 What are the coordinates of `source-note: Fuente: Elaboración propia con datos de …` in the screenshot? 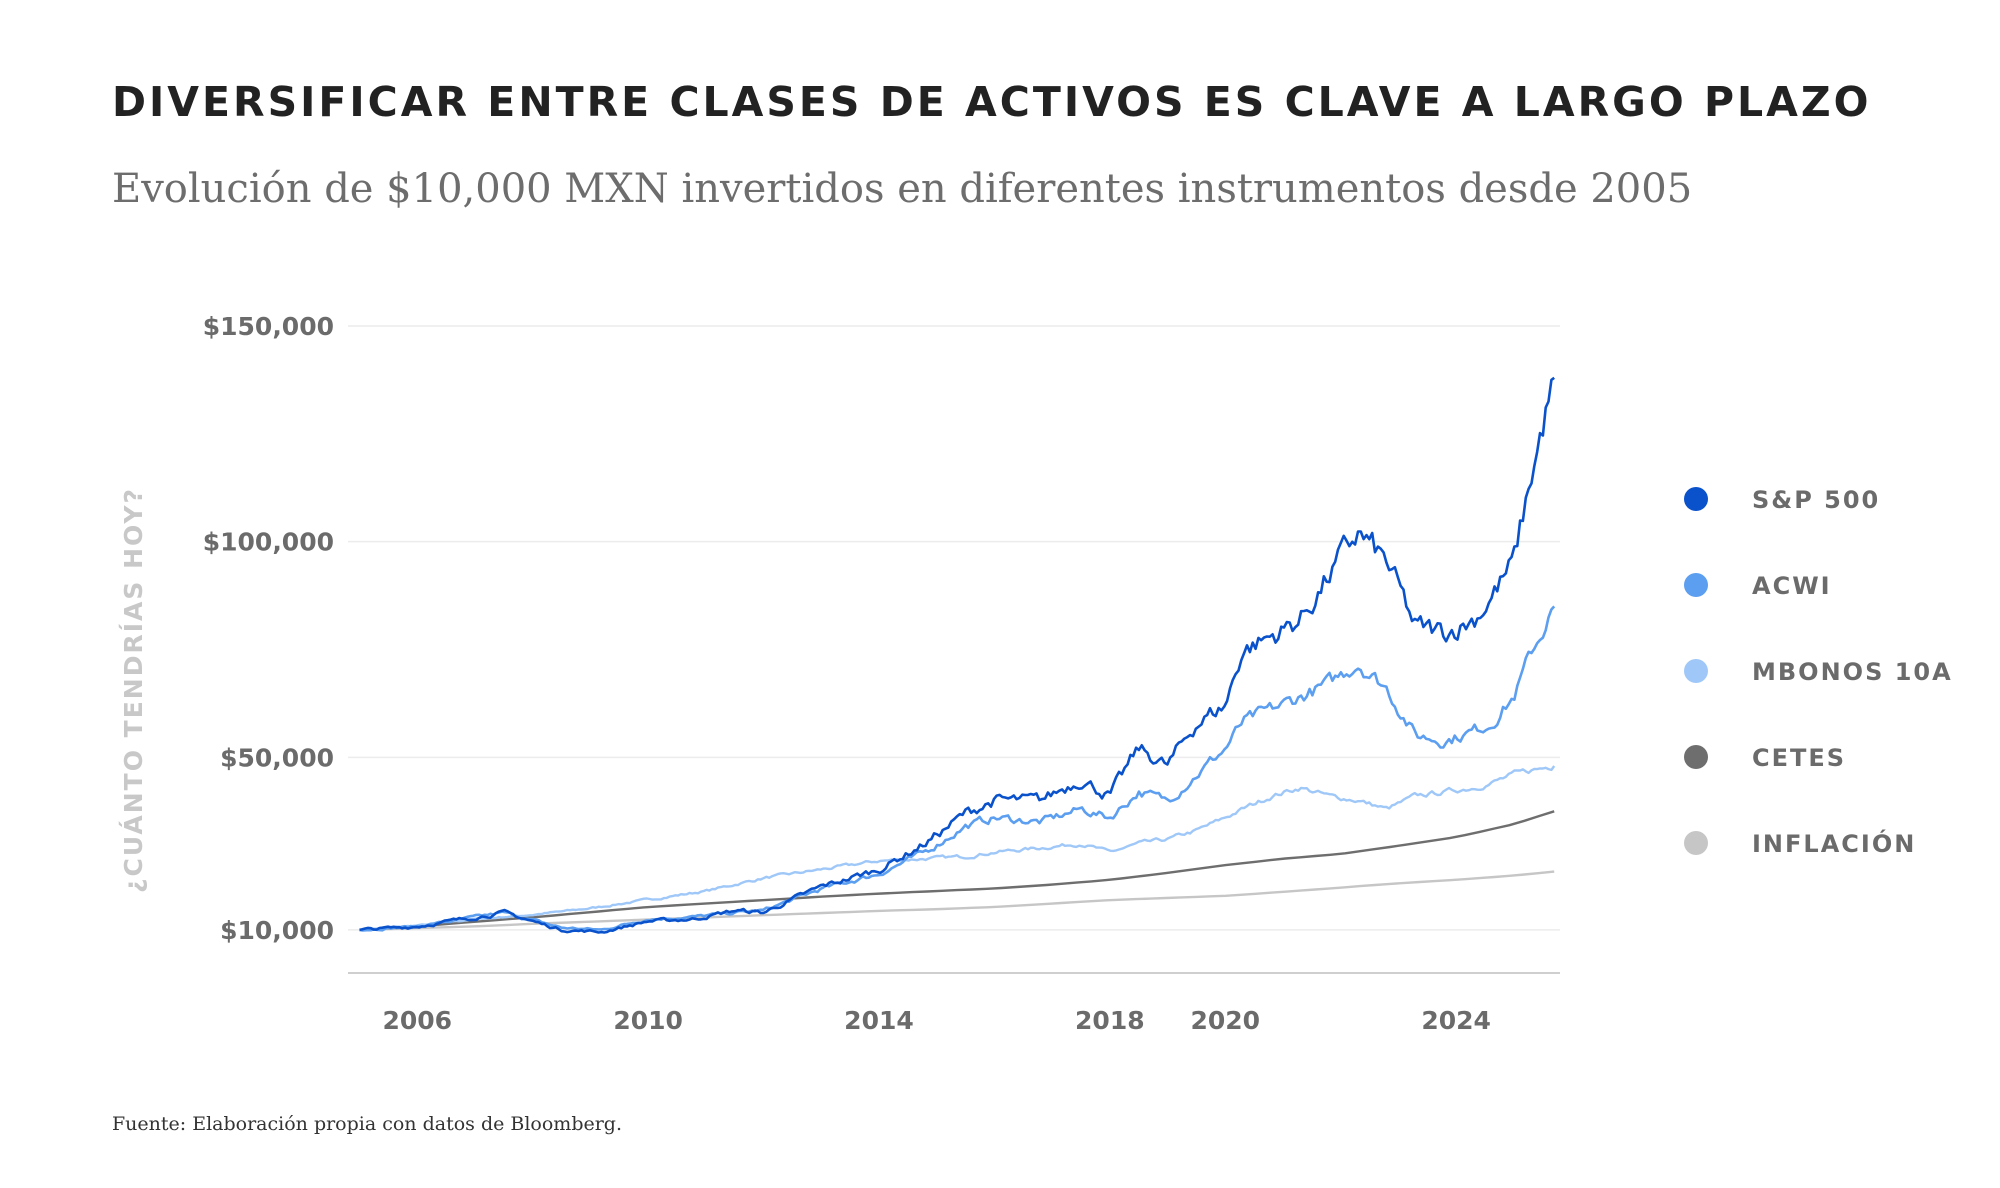 It's located at (367, 1124).